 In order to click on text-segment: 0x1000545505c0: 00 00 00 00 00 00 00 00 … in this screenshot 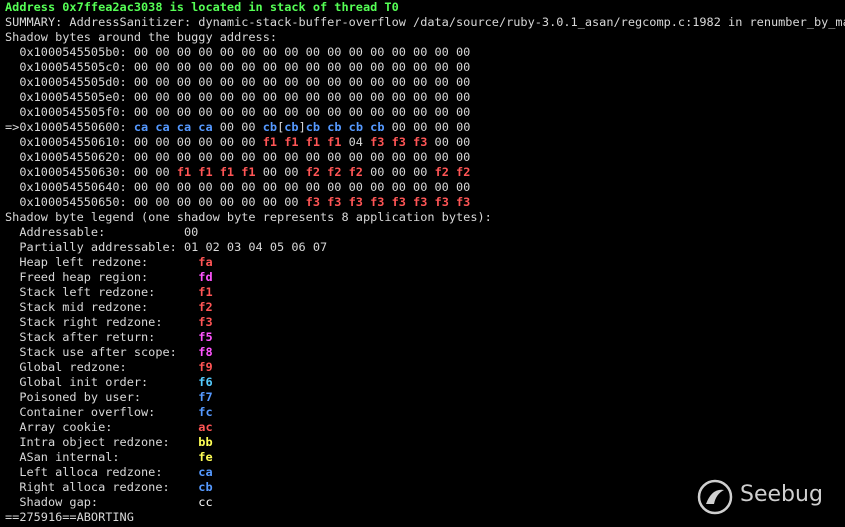, I will do `click(238, 67)`.